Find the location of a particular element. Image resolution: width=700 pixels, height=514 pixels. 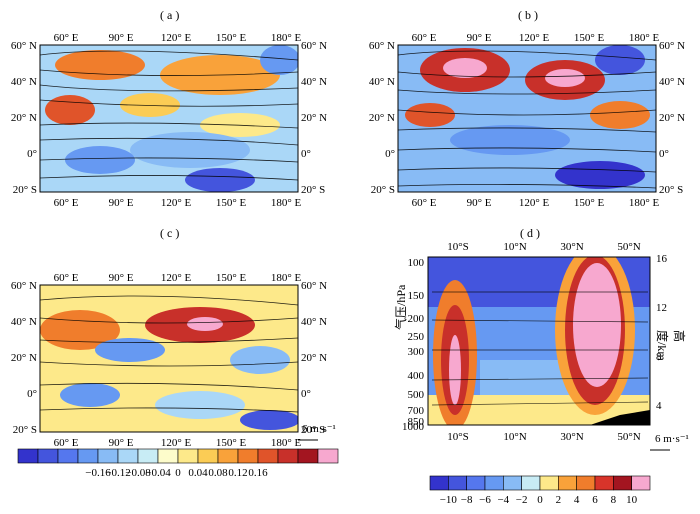

colorbar-tick-label: −0.12 is located at coordinates (117, 473).